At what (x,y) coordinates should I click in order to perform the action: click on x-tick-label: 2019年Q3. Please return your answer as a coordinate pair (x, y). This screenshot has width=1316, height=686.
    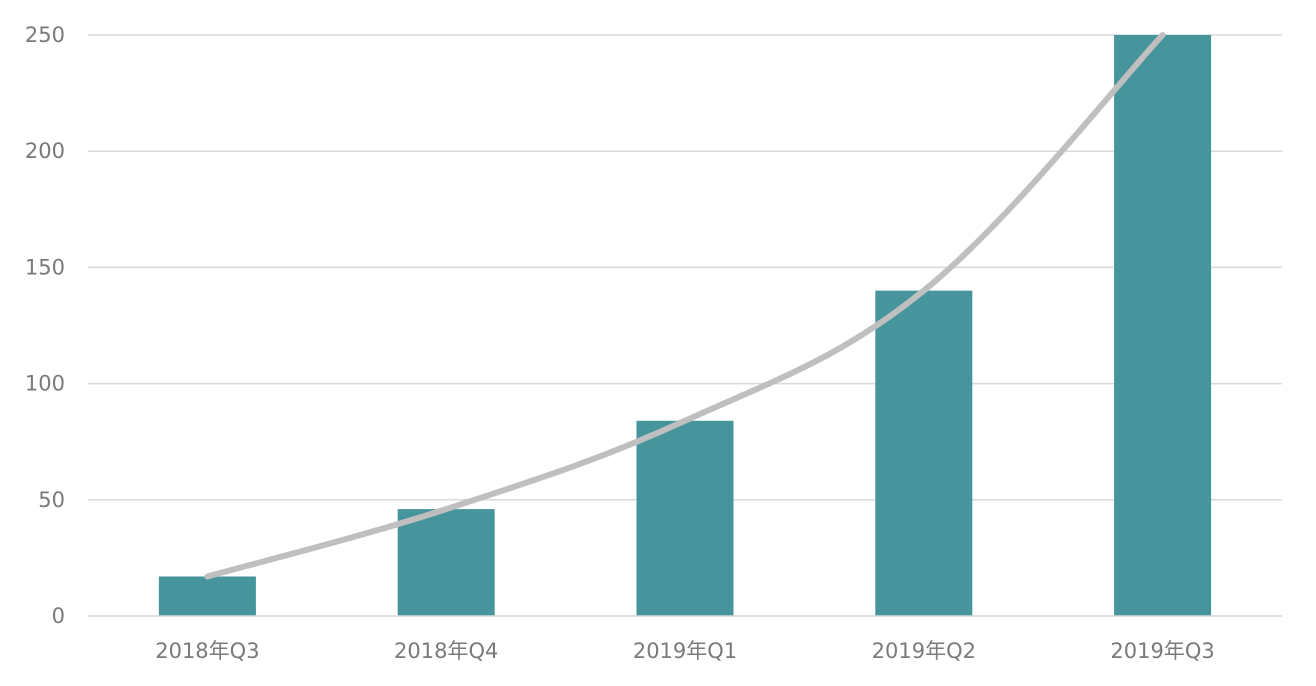
    Looking at the image, I should click on (1162, 651).